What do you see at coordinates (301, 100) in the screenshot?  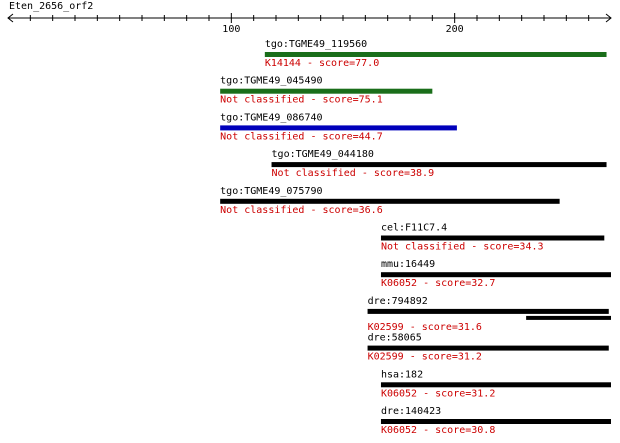 I see `hit-description: Not classified - score=75.1` at bounding box center [301, 100].